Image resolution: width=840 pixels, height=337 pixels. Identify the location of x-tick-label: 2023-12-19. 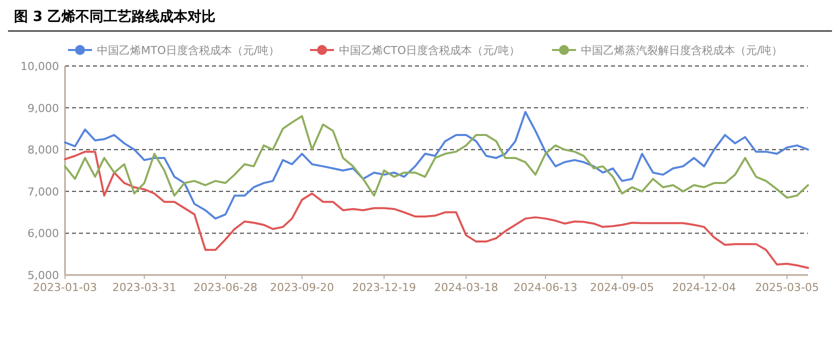
(384, 287).